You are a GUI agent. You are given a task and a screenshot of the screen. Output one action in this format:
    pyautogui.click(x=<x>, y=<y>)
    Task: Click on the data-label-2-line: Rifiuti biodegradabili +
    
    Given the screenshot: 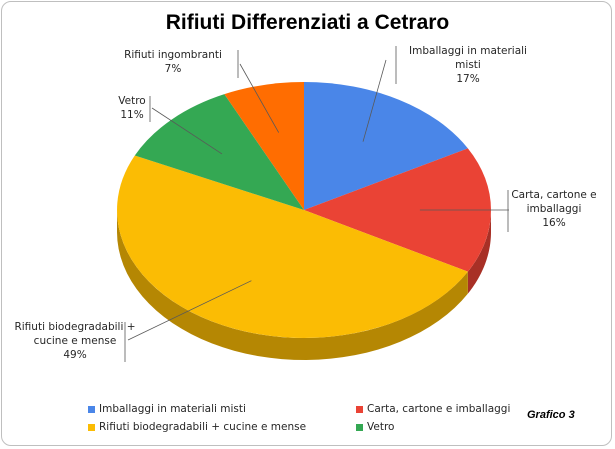 What is the action you would take?
    pyautogui.click(x=75, y=327)
    